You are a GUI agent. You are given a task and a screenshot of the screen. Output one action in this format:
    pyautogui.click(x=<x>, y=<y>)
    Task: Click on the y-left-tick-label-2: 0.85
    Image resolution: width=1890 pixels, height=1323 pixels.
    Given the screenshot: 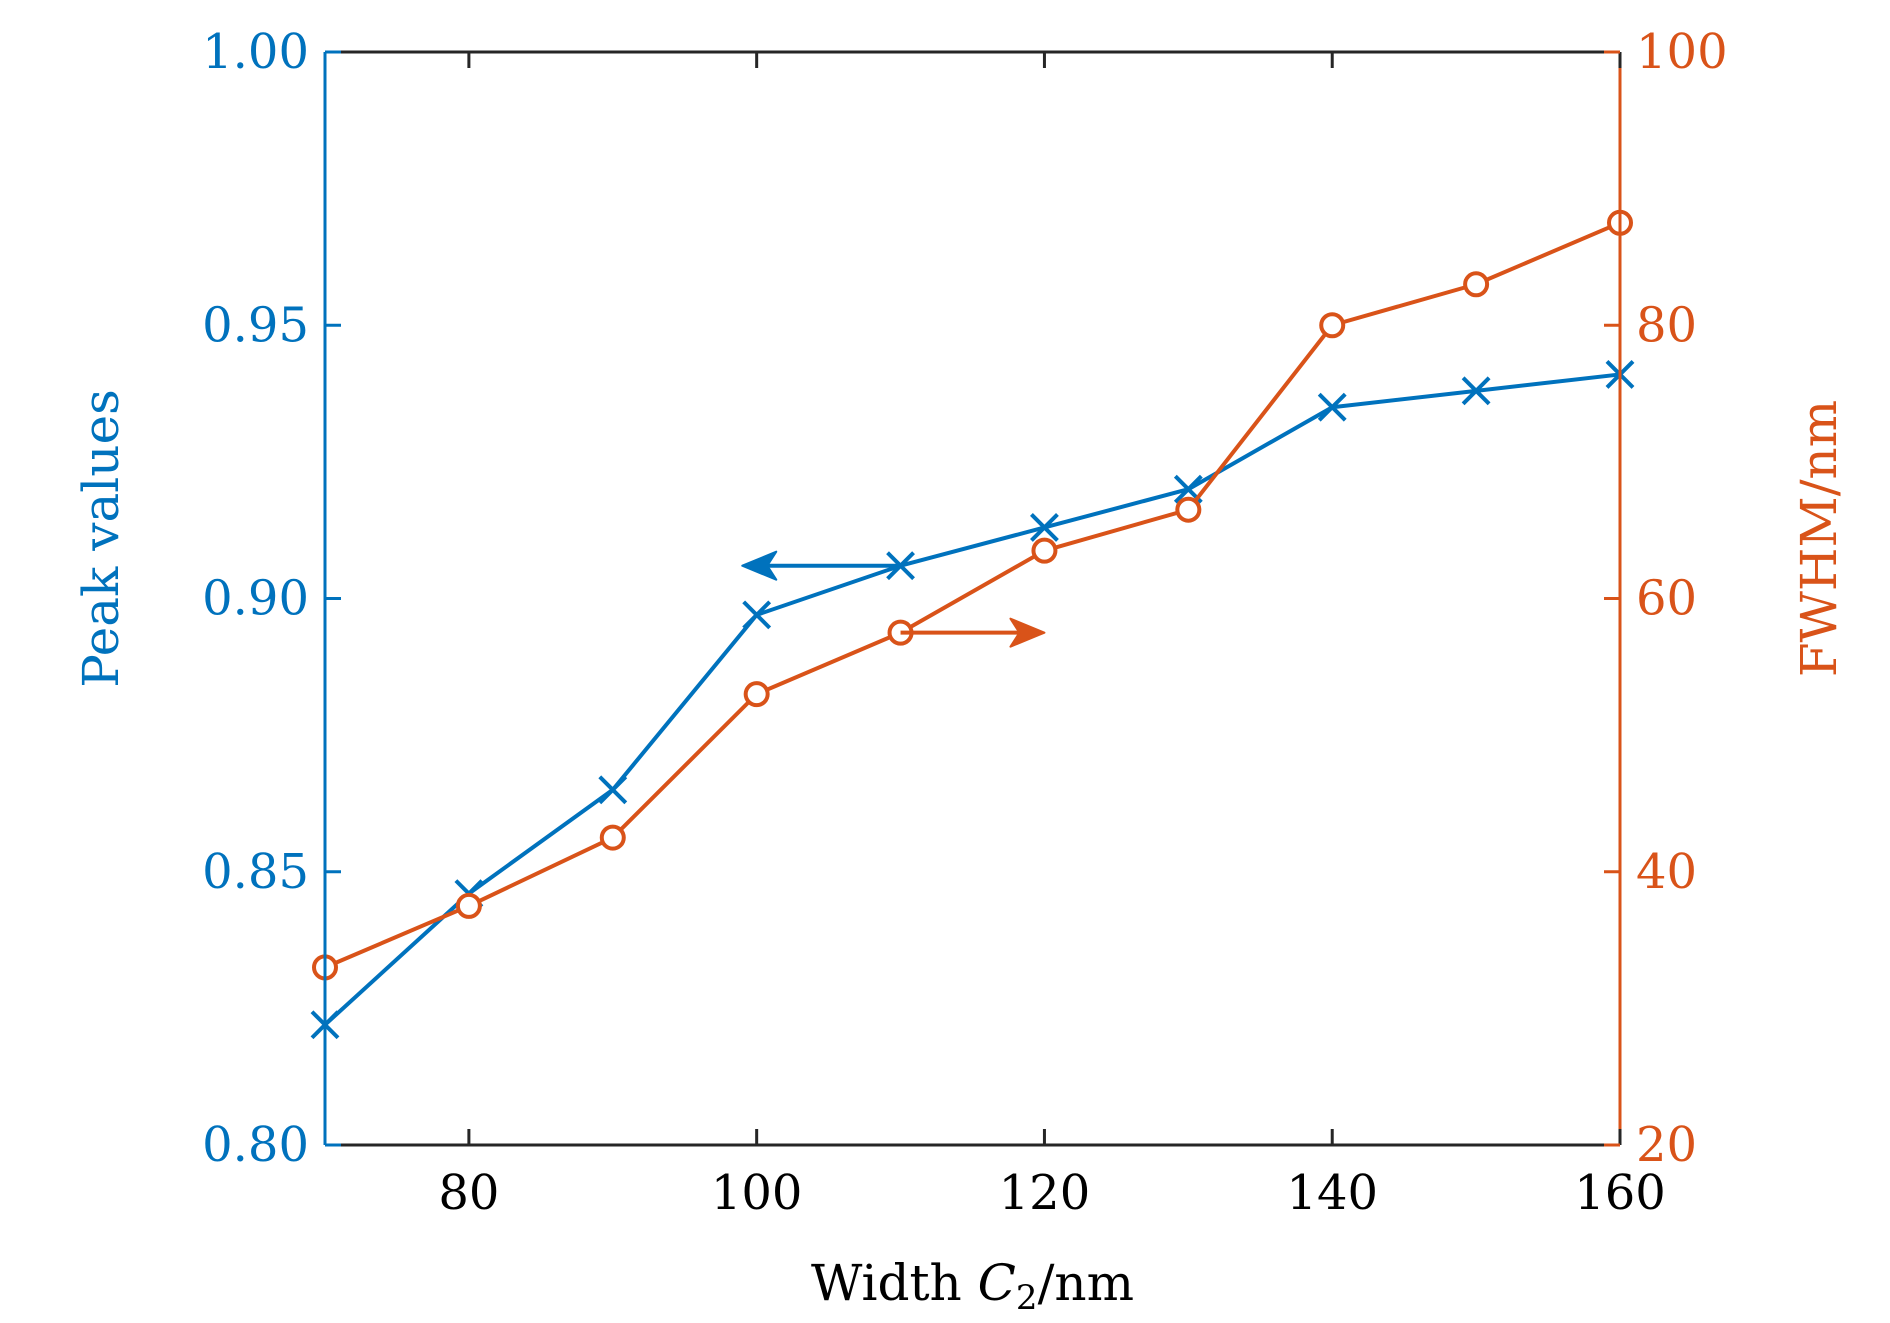 What is the action you would take?
    pyautogui.click(x=255, y=872)
    